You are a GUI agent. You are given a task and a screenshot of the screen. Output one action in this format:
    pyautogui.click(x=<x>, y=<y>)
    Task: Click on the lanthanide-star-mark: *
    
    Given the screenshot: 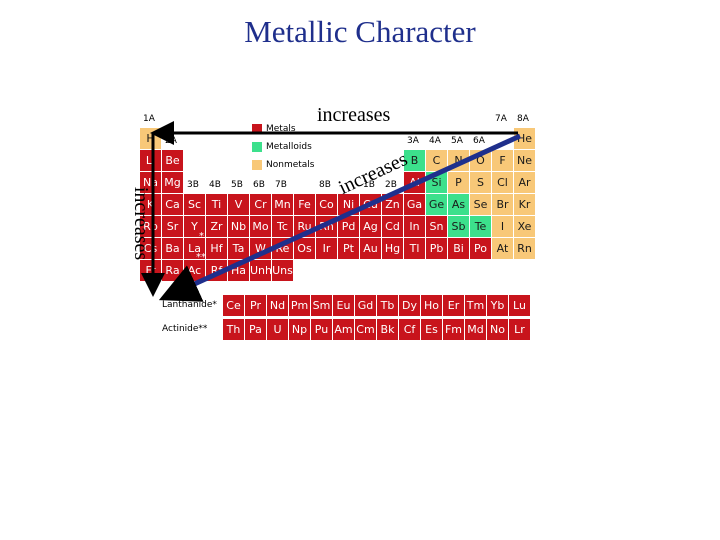 What is the action you would take?
    pyautogui.click(x=201, y=236)
    